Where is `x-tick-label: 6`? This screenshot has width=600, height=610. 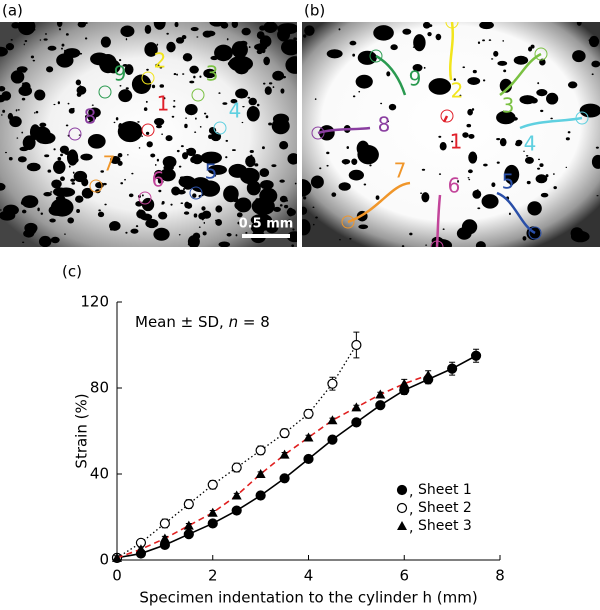
x-tick-label: 6 is located at coordinates (404, 576).